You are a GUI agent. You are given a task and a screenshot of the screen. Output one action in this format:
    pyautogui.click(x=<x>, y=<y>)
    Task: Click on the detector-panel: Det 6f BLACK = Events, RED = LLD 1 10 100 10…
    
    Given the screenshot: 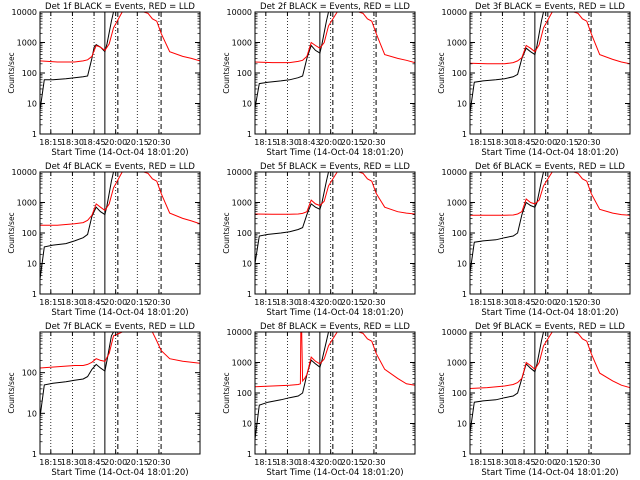 What is the action you would take?
    pyautogui.click(x=534, y=240)
    